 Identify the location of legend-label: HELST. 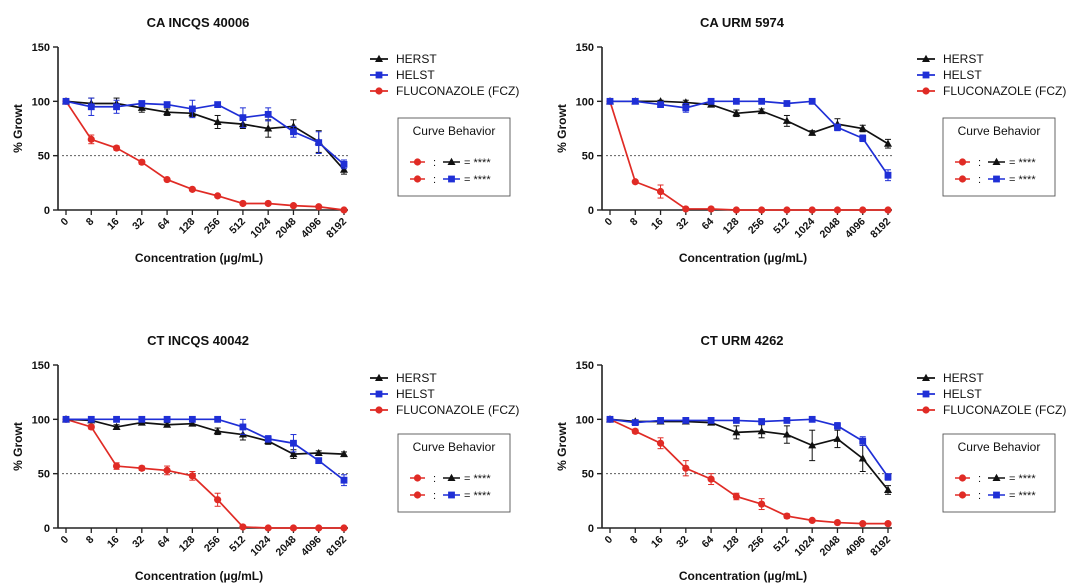
(962, 75).